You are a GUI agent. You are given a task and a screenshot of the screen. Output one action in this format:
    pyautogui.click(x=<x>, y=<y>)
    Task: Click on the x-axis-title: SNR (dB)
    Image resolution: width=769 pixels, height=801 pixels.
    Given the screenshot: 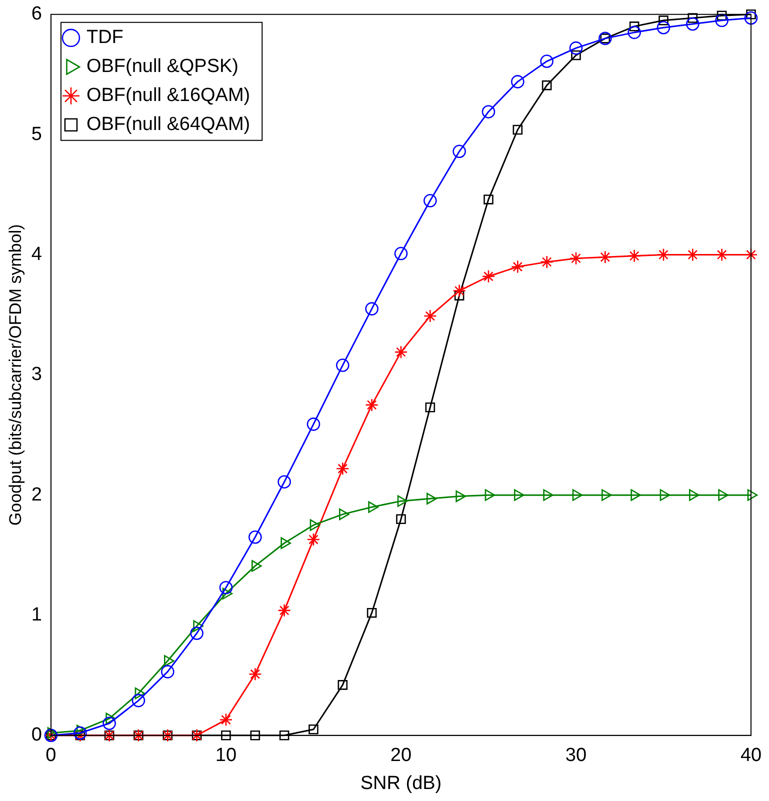 What is the action you would take?
    pyautogui.click(x=401, y=783)
    